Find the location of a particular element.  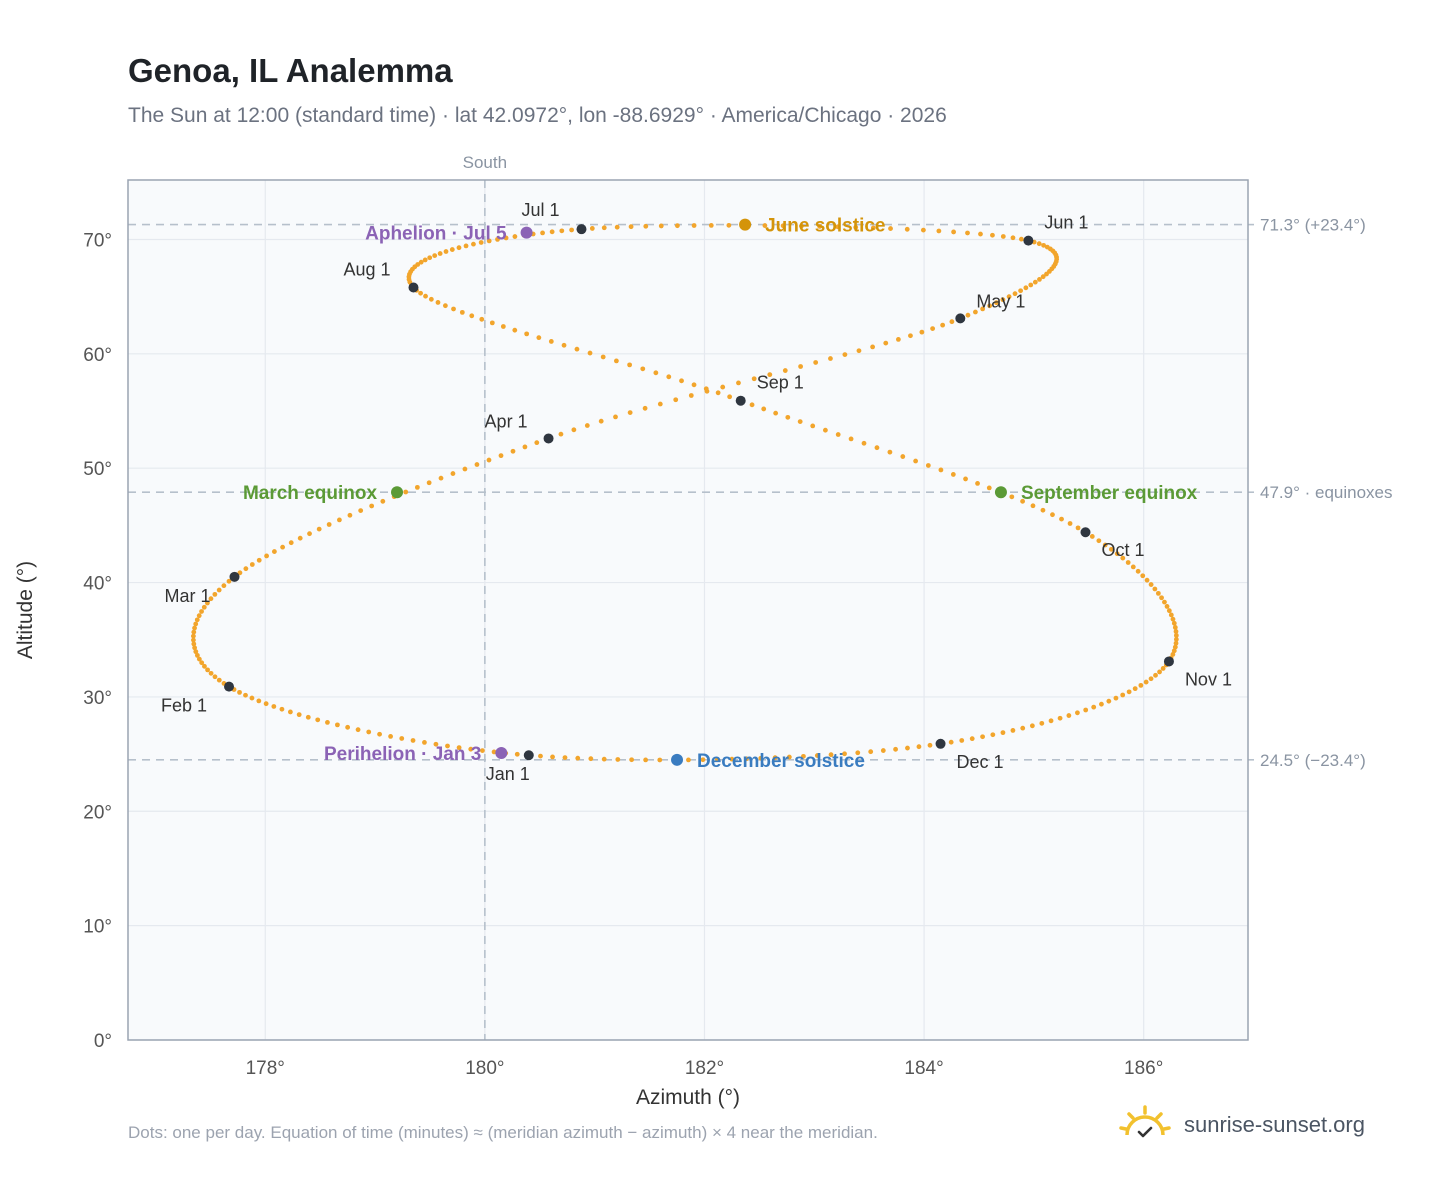

chart-title: Genoa, IL Analemma is located at coordinates (290, 70).